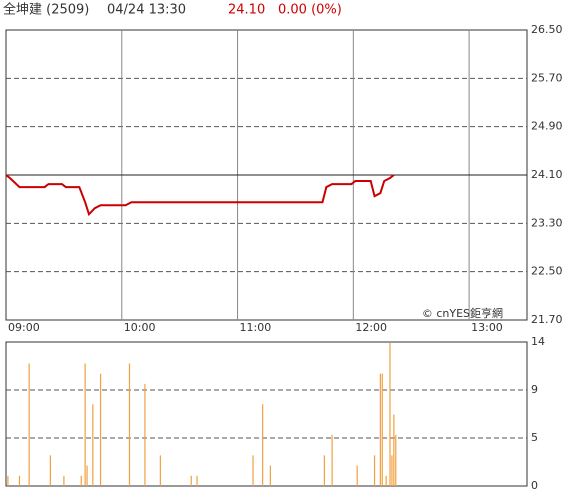 The image size is (580, 500). Describe the element at coordinates (146, 10) in the screenshot. I see `datetime: 04/24 13:30` at that location.